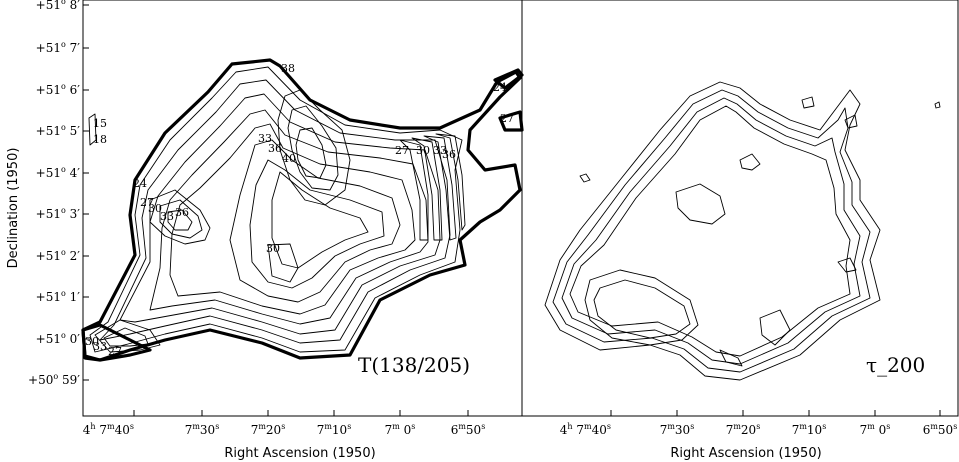  What do you see at coordinates (58, 213) in the screenshot?
I see `y-tick-label: +51o 3′` at bounding box center [58, 213].